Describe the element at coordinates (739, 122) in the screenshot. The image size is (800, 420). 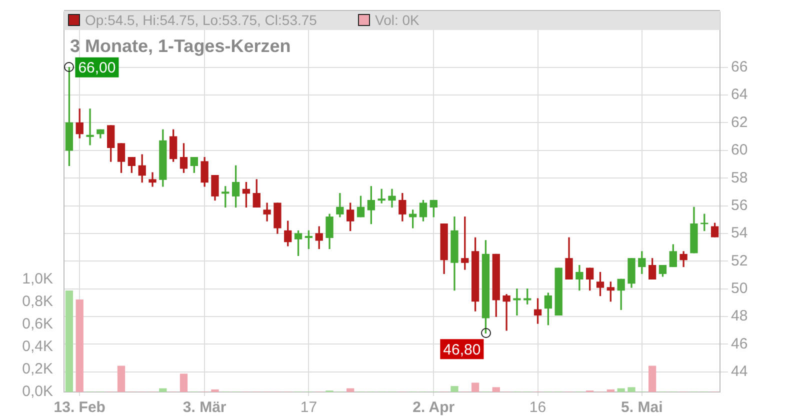
I see `y2-tick-label: 62` at that location.